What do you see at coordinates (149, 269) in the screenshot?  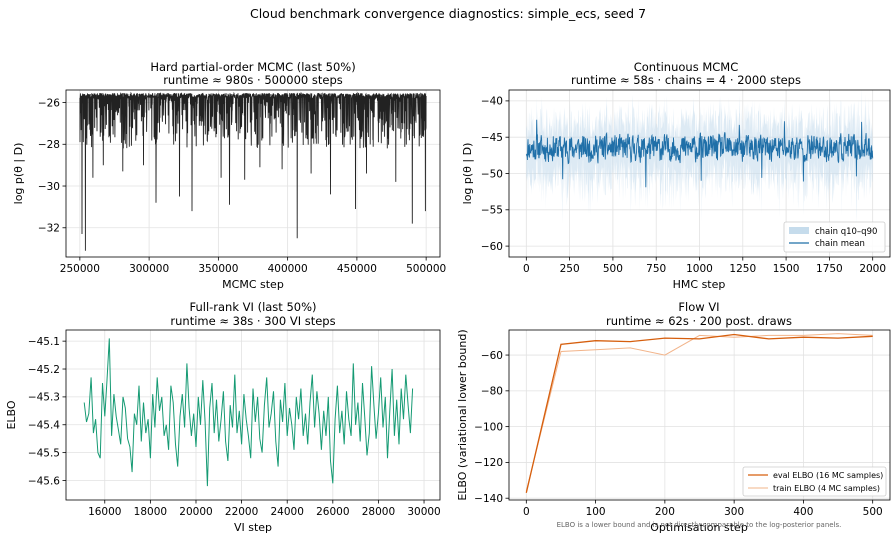 I see `x-tick-label: 300000` at bounding box center [149, 269].